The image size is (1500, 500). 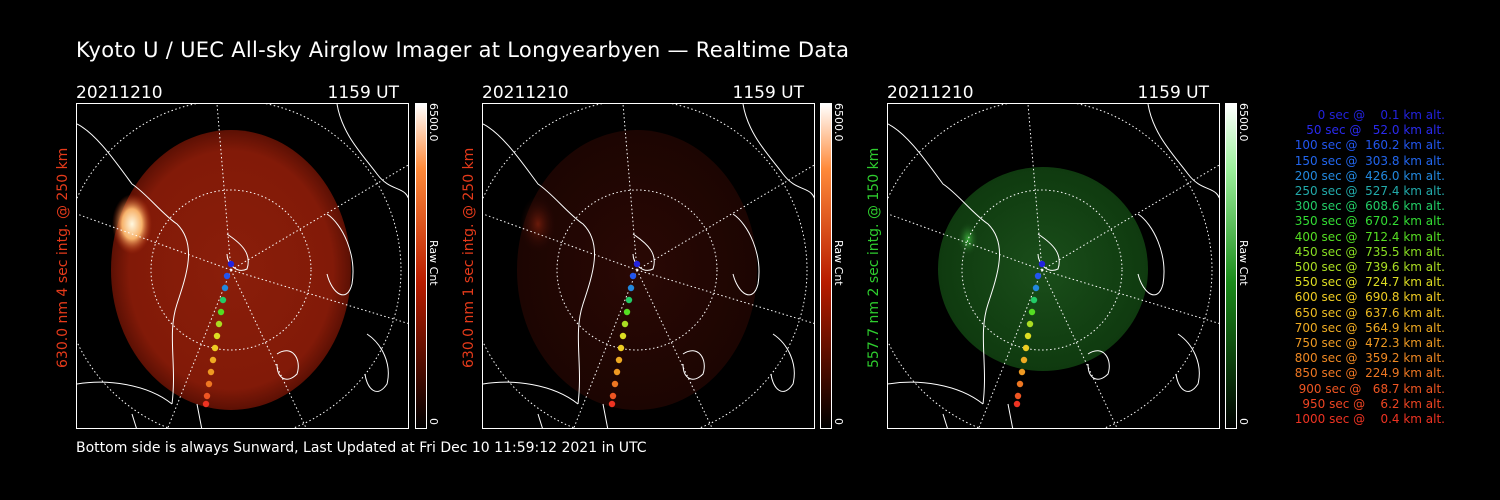 I want to click on legend-row: 350 sec @ 670.2 km alt., so click(x=1367, y=221).